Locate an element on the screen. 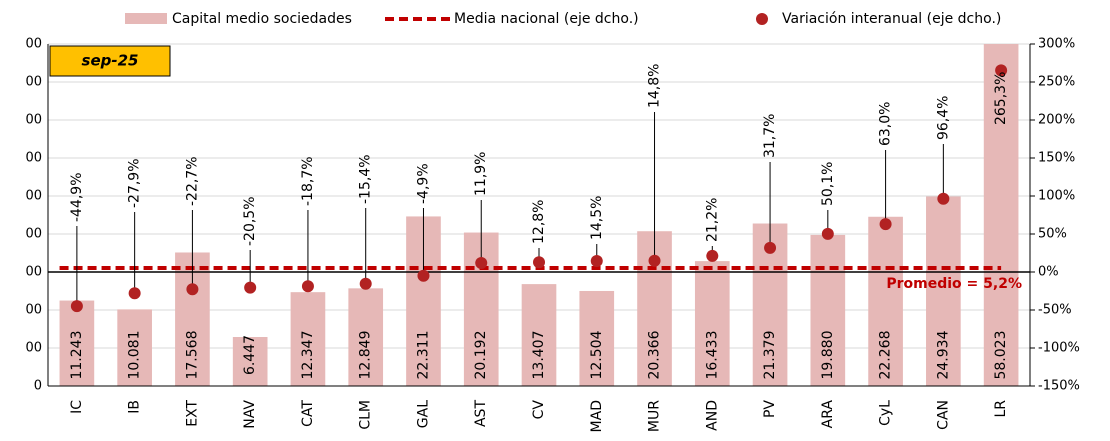 Image resolution: width=1110 pixels, height=441 pixels. x-tick-label: MUR is located at coordinates (655, 416).